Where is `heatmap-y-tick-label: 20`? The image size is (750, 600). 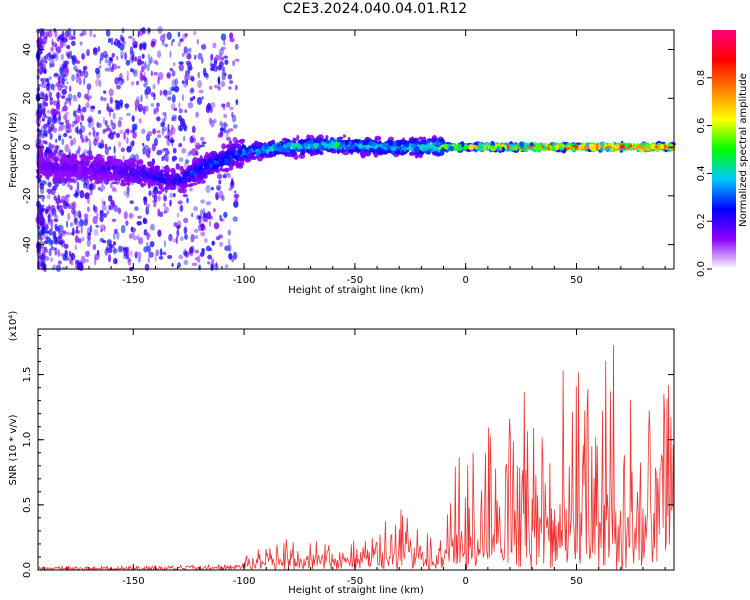
heatmap-y-tick-label: 20 is located at coordinates (27, 98).